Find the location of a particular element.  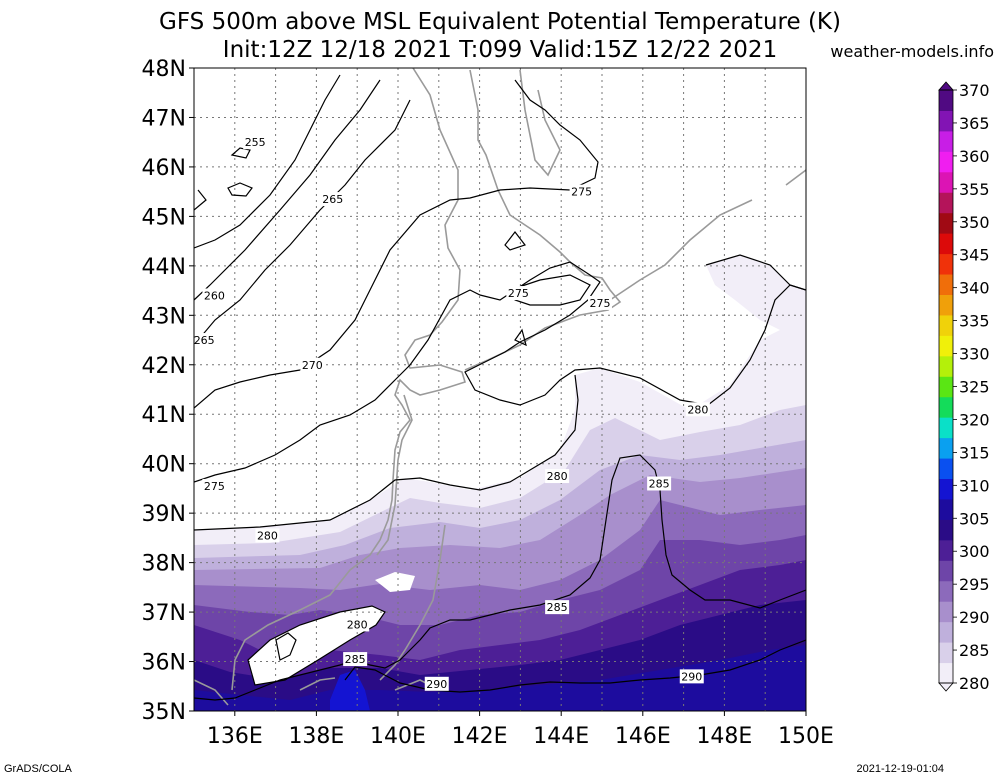

x-tick-label: 144E is located at coordinates (561, 736).